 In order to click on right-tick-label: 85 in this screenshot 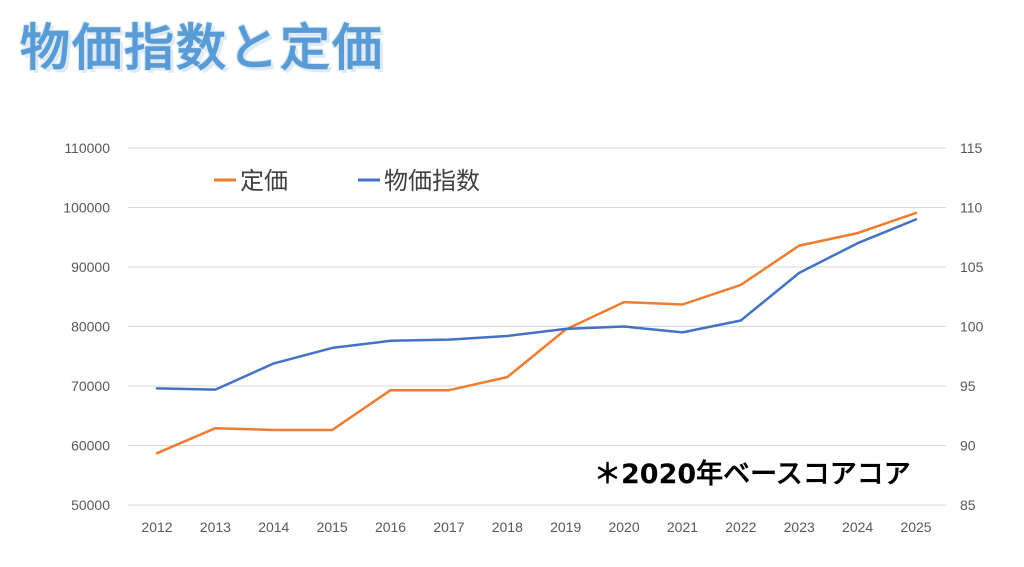, I will do `click(968, 505)`.